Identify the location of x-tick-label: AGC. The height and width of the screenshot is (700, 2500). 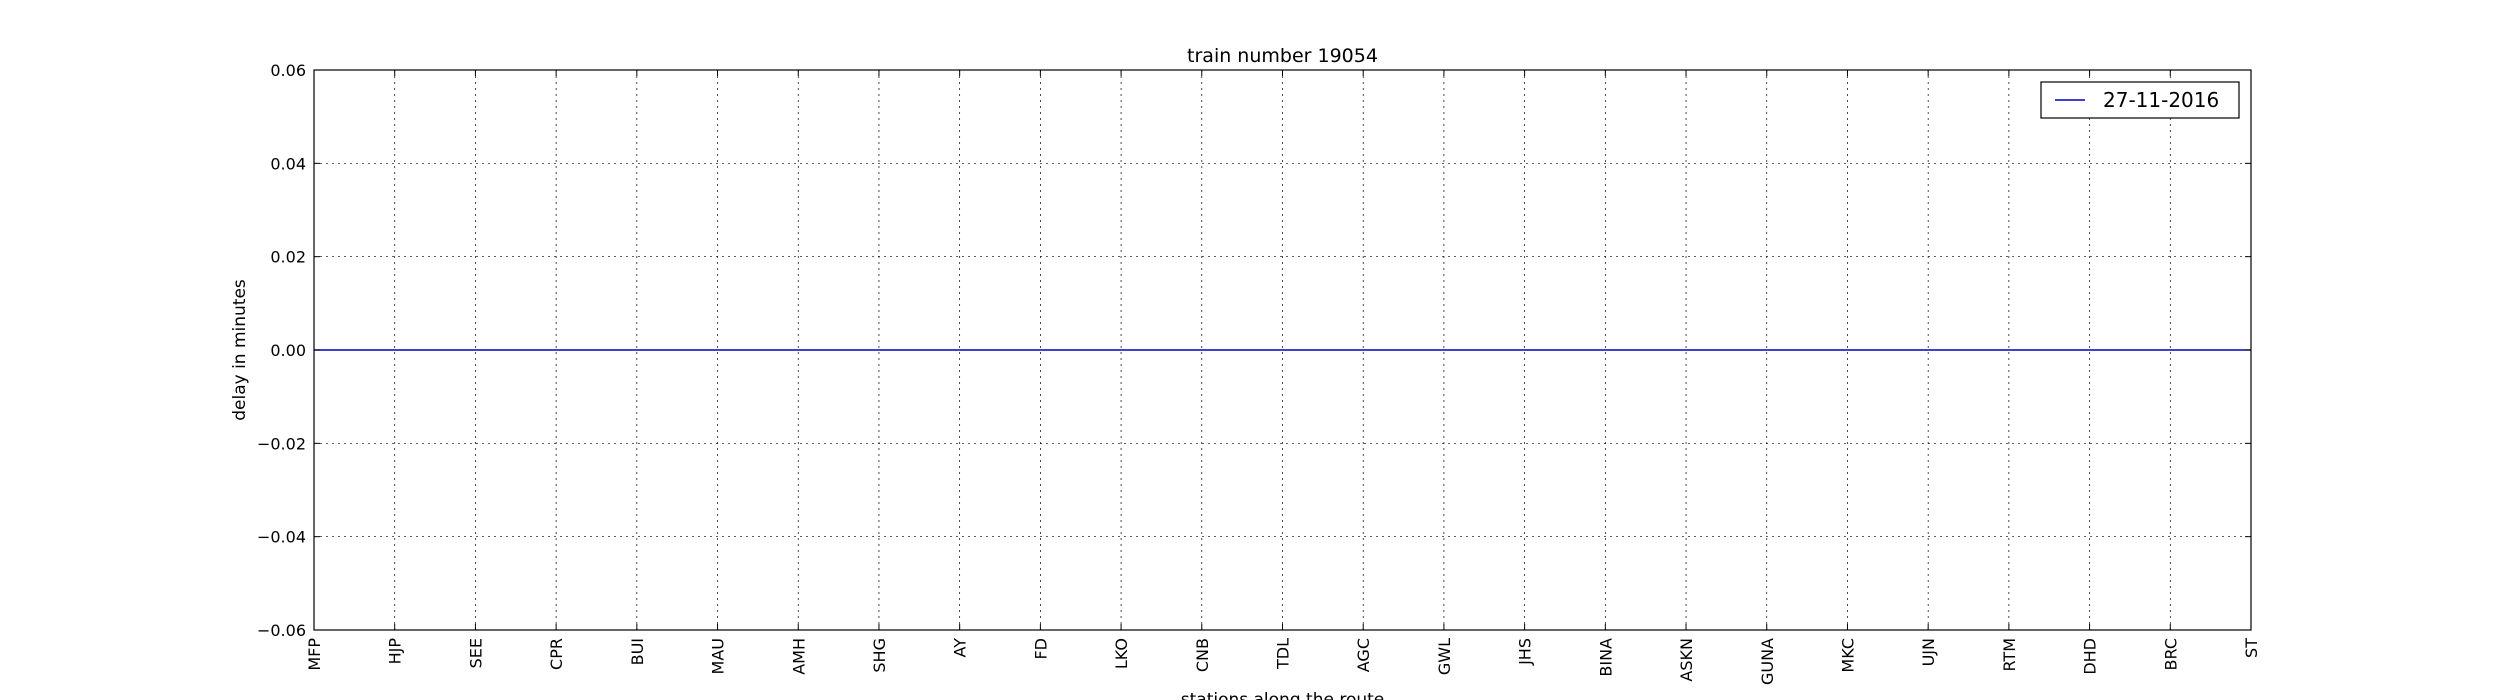
(1363, 655).